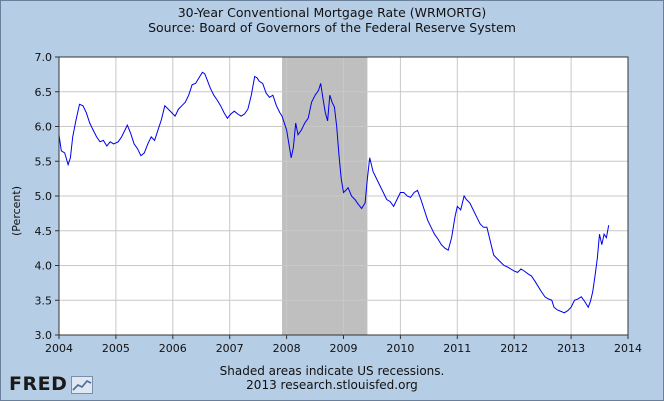 The height and width of the screenshot is (401, 664). What do you see at coordinates (514, 348) in the screenshot?
I see `x-tick-label: 2012` at bounding box center [514, 348].